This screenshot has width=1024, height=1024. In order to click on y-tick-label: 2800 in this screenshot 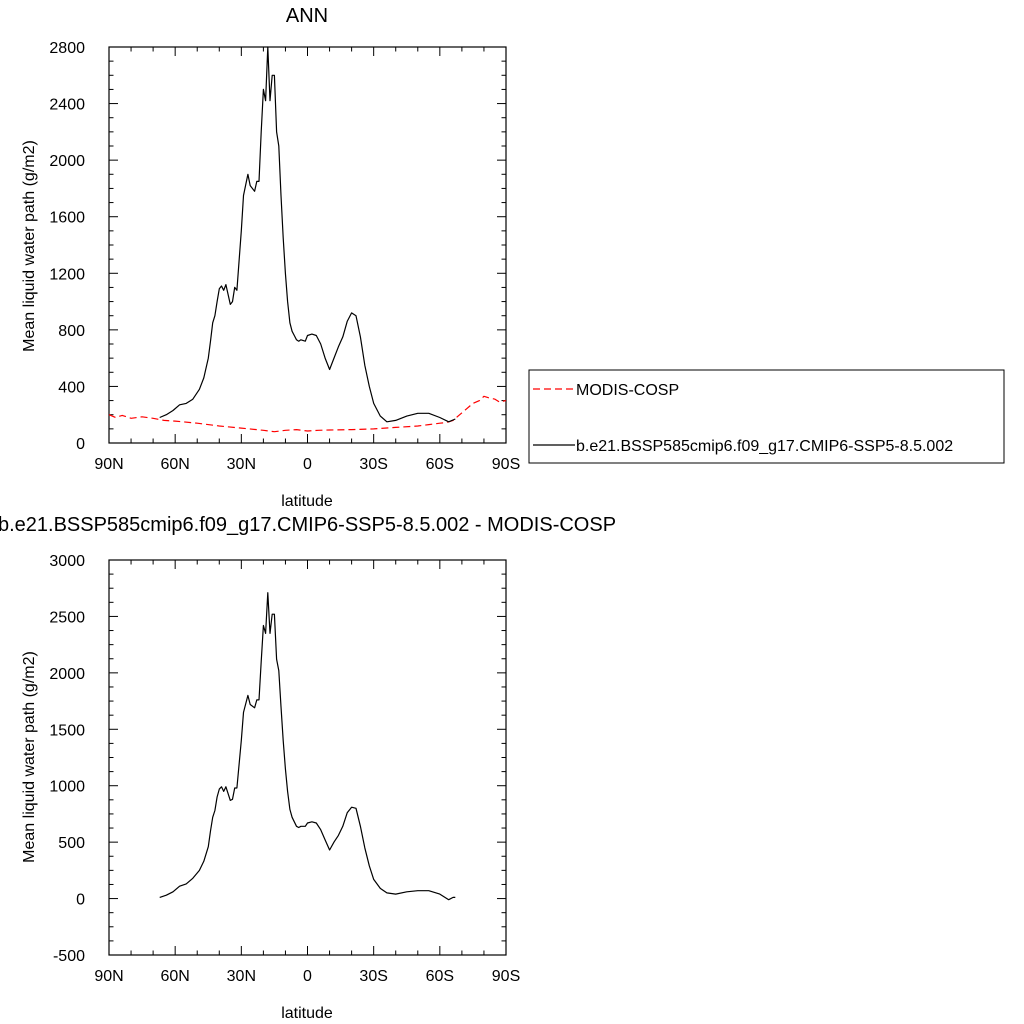, I will do `click(67, 48)`.